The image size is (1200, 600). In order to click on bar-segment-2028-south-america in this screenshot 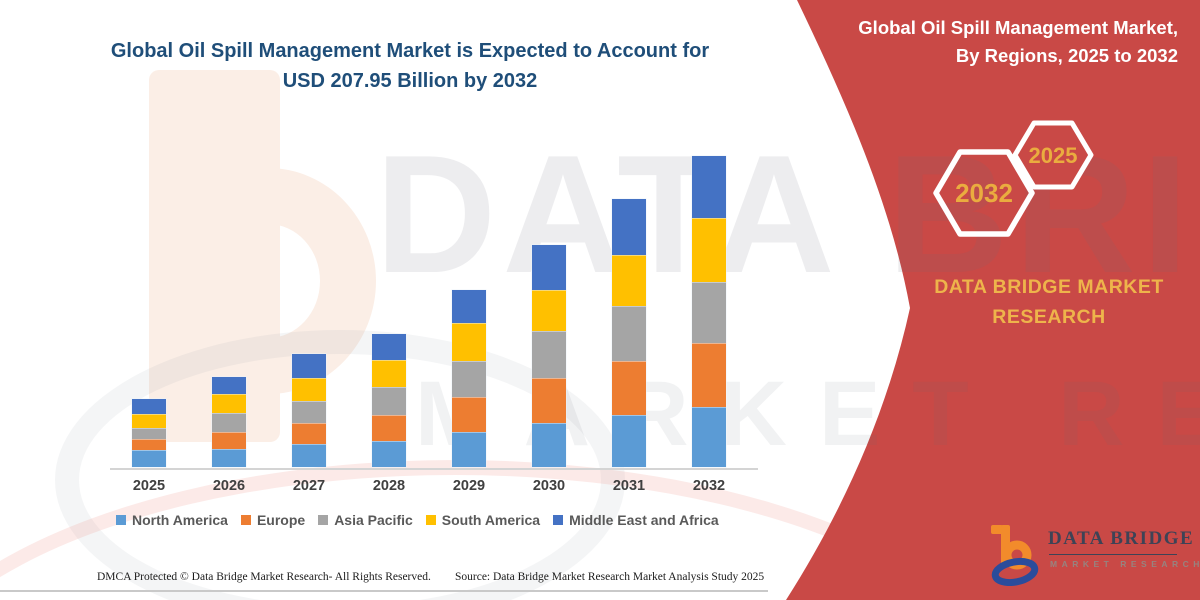, I will do `click(389, 373)`.